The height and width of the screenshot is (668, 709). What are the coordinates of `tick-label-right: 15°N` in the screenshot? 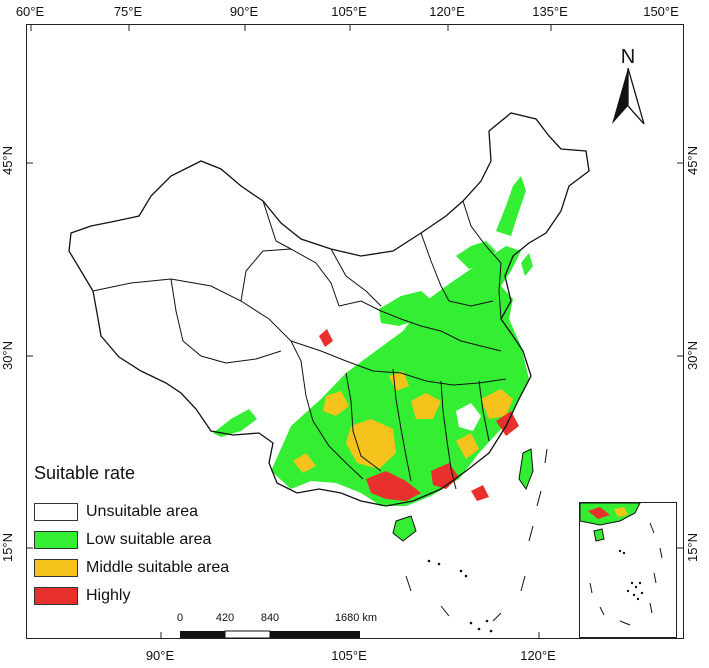 It's located at (693, 547).